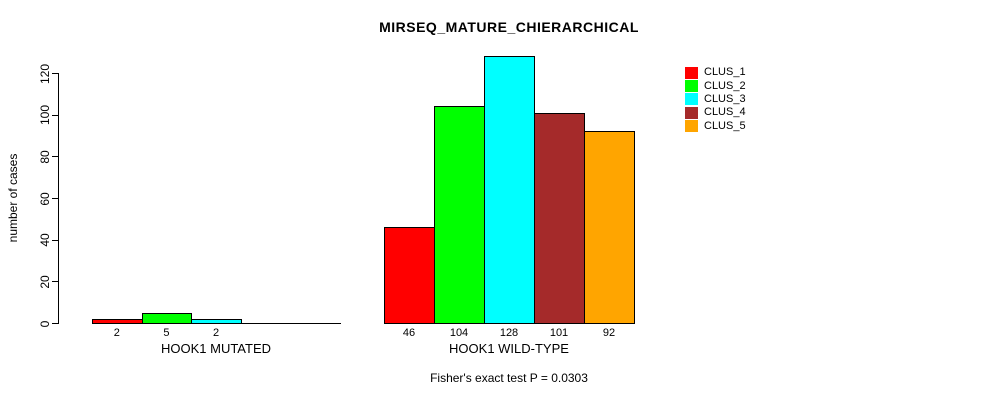  Describe the element at coordinates (45, 157) in the screenshot. I see `y-tick-label: 80` at that location.